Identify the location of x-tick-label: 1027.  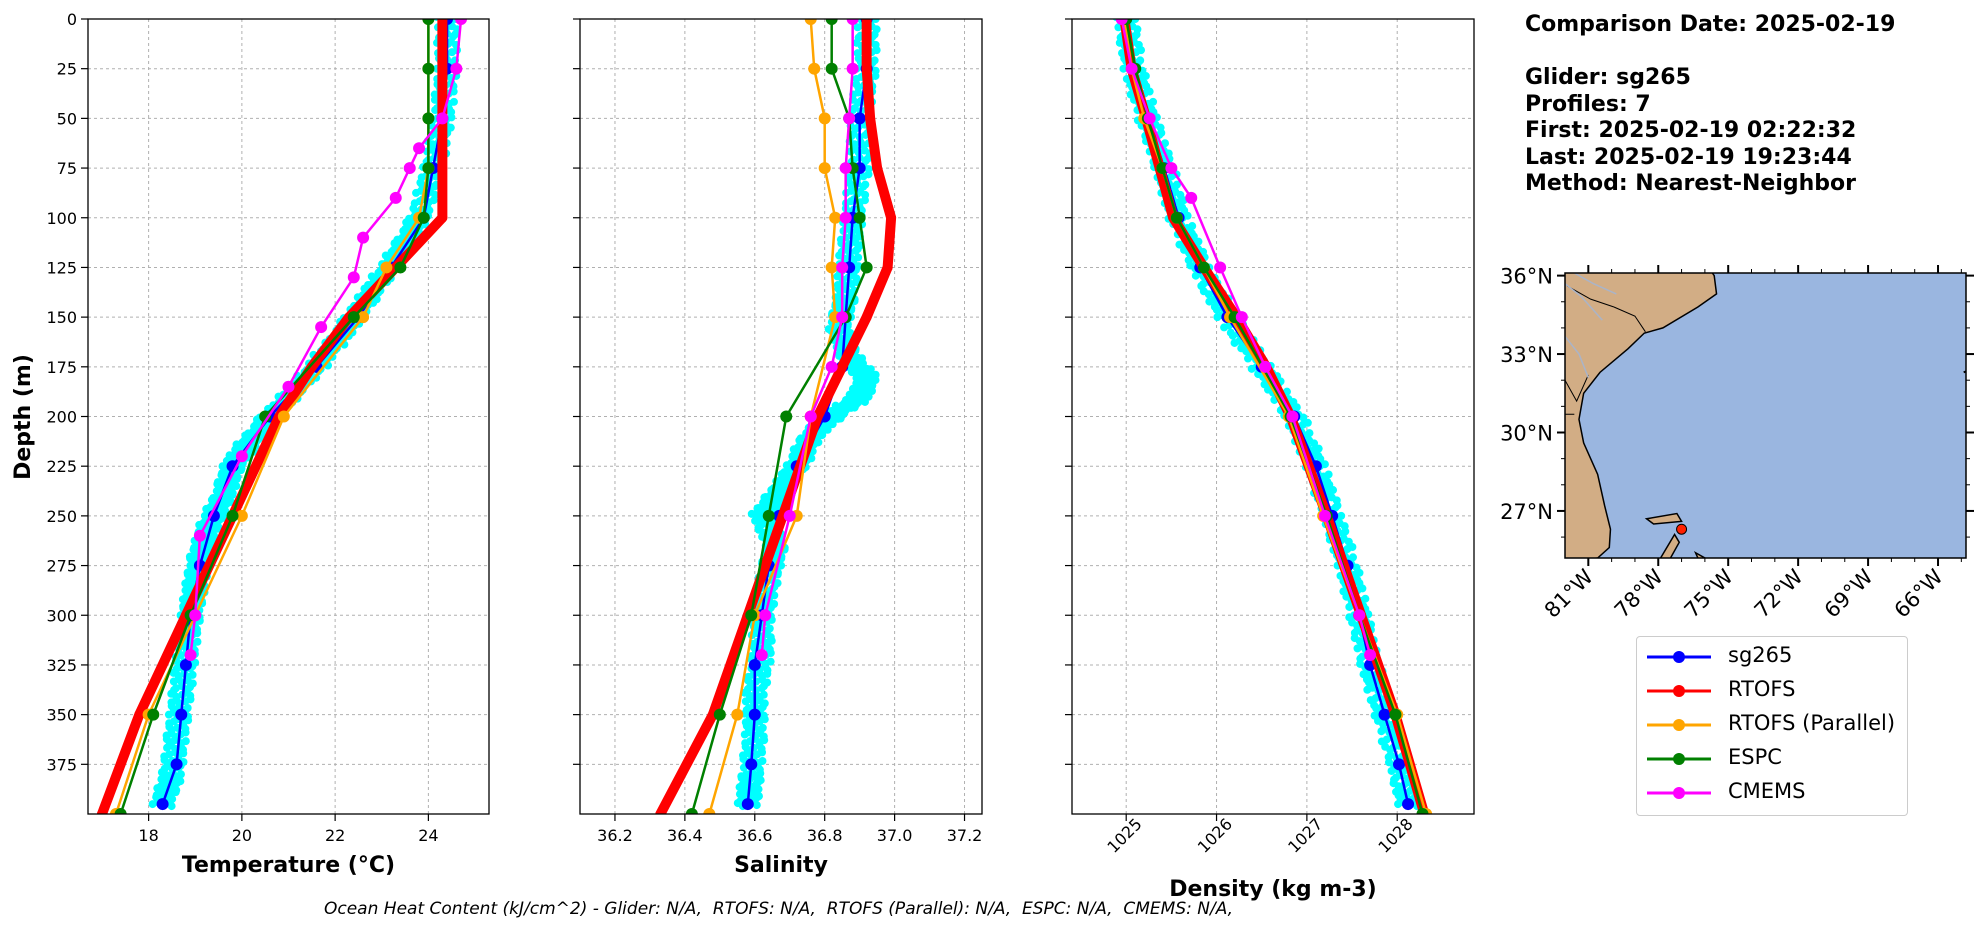
(1305, 835).